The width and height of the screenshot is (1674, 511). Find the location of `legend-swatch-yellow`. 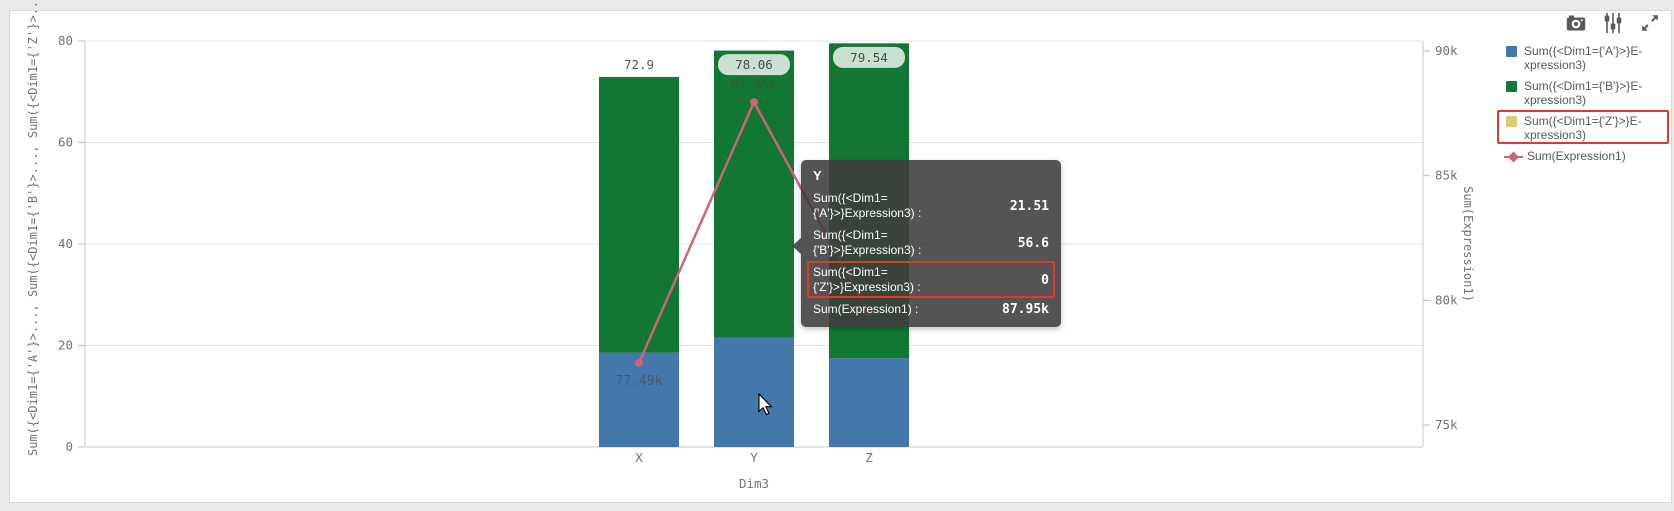

legend-swatch-yellow is located at coordinates (1511, 121).